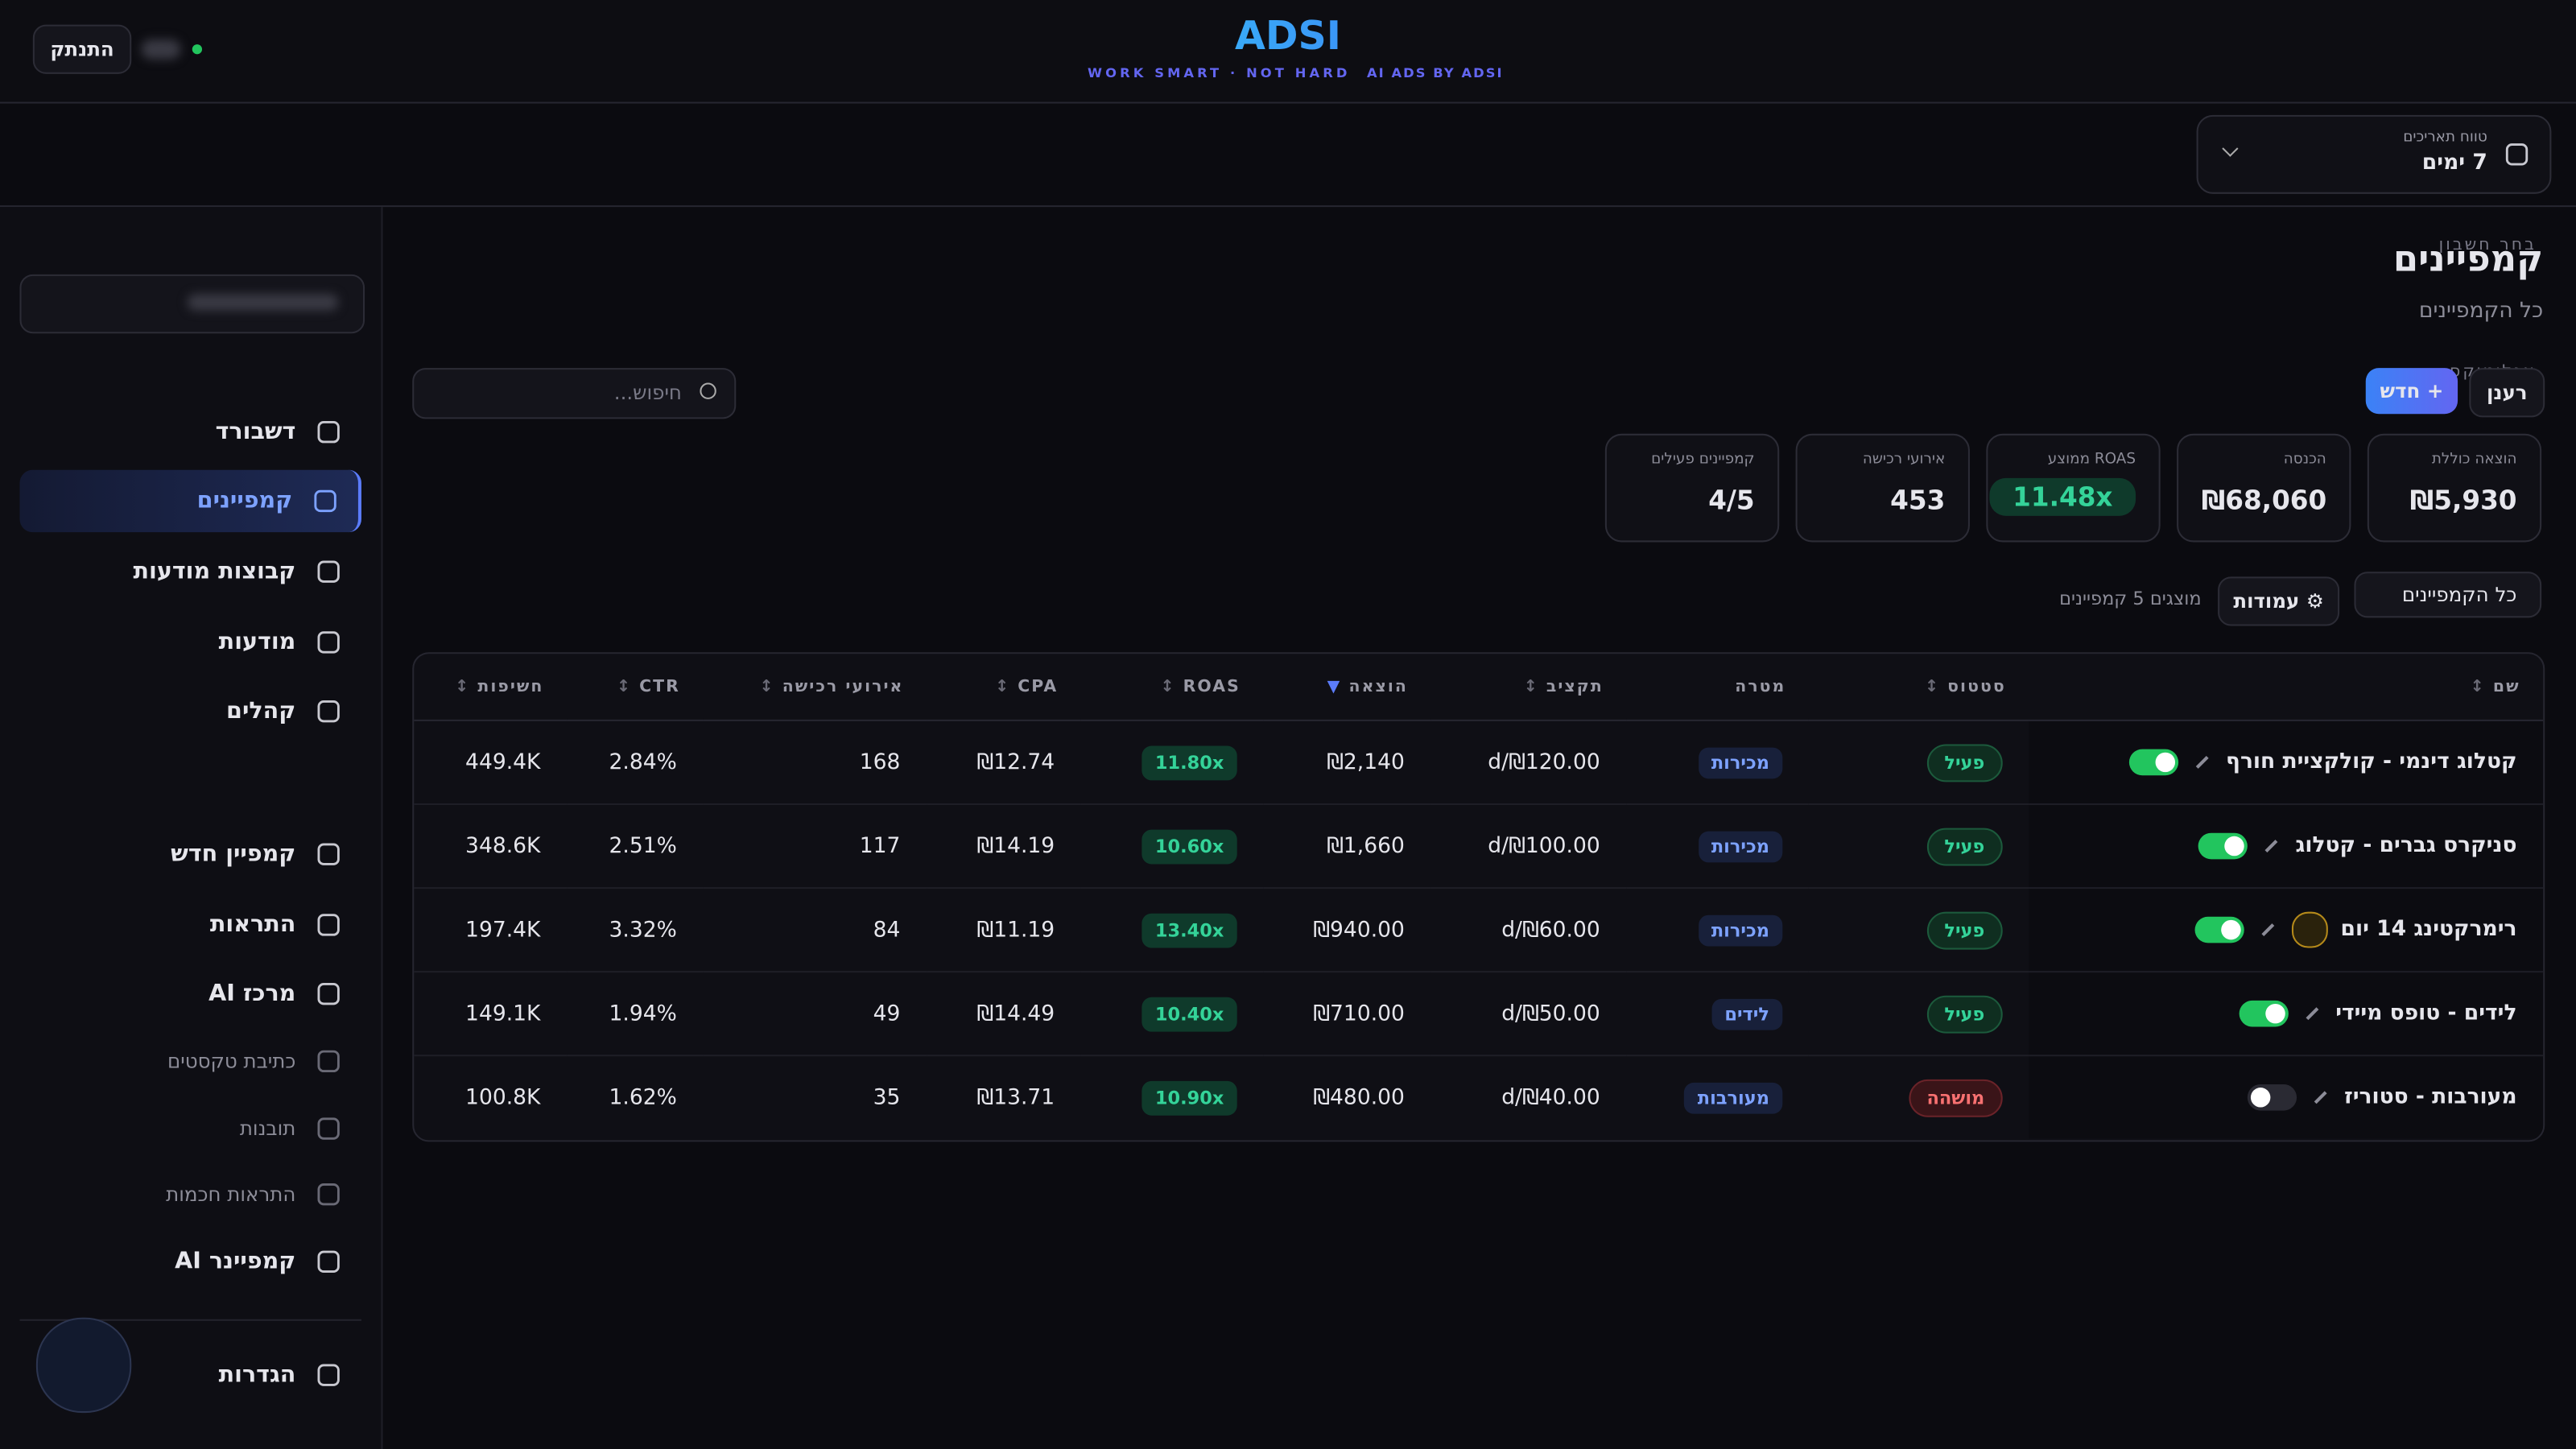 The height and width of the screenshot is (1449, 2576). I want to click on cell-status: פעיל, so click(1918, 1014).